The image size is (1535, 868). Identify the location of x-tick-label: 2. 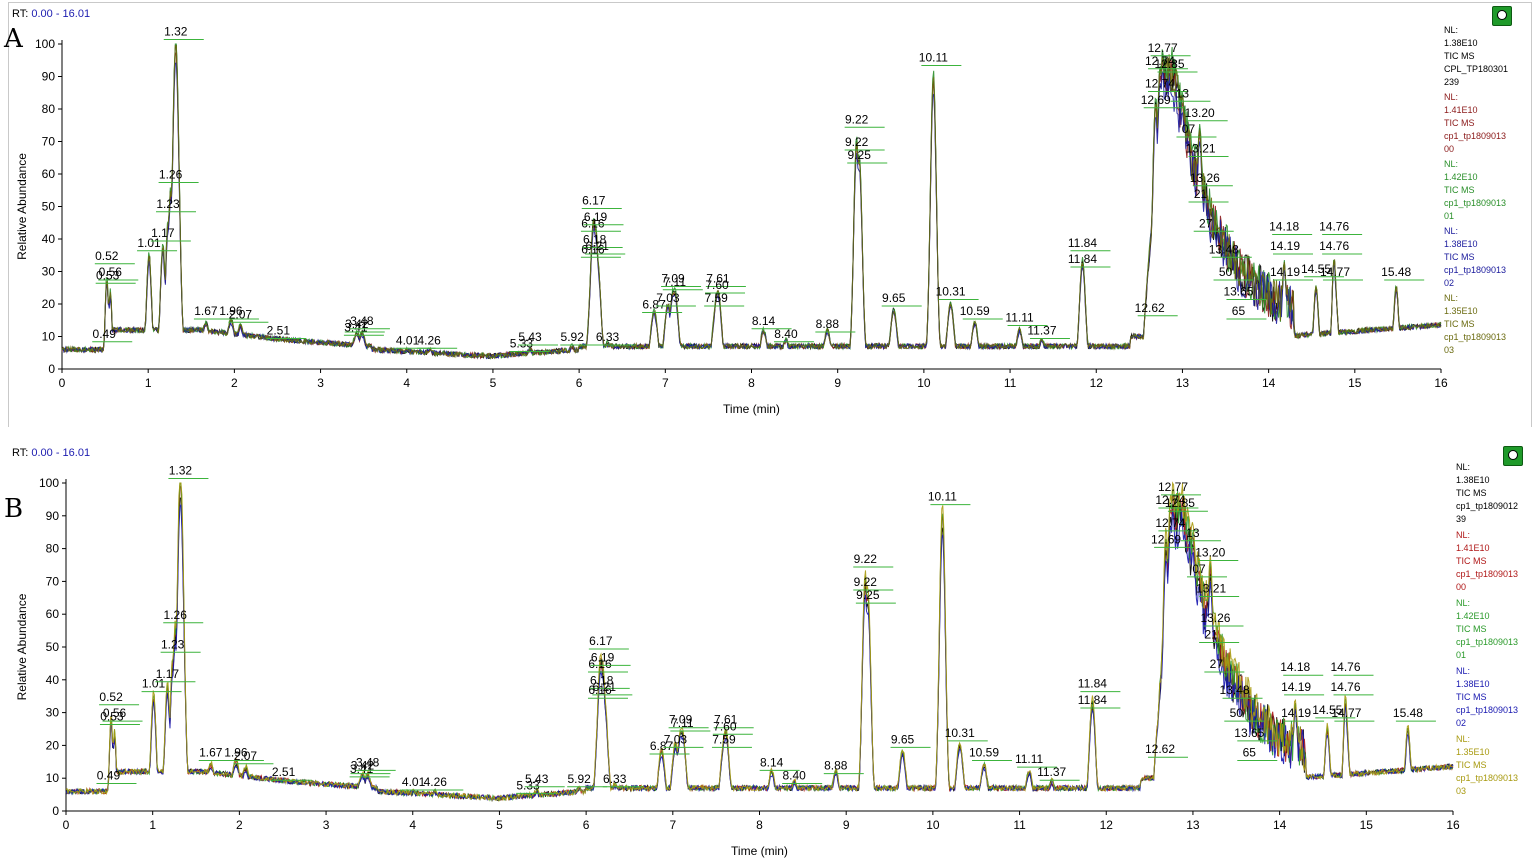
(239, 825).